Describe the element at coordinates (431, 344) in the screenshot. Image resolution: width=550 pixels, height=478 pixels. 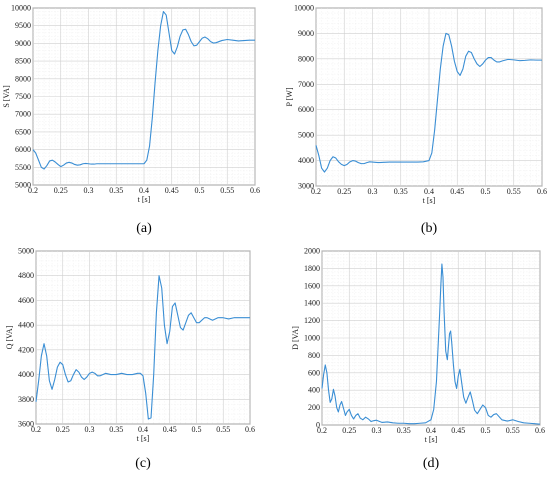
I see `series-line-d` at that location.